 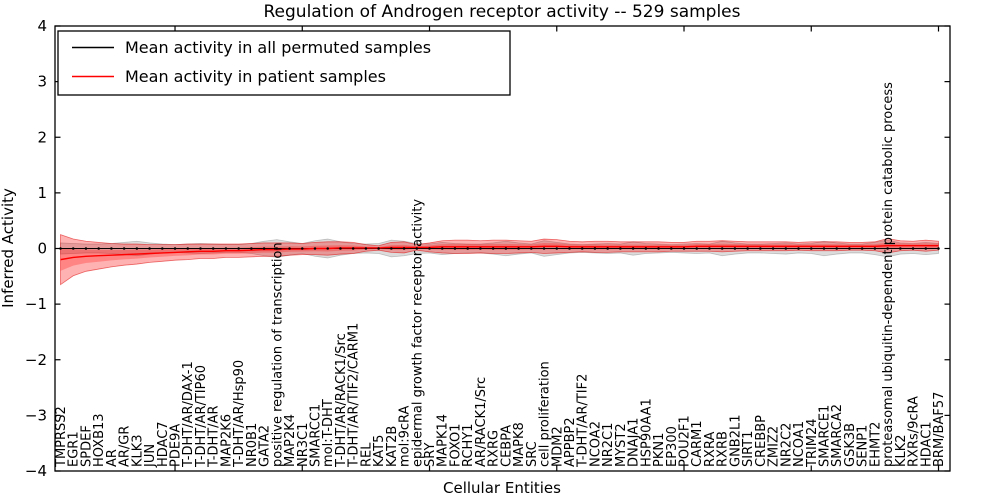 I want to click on x-category-label: SENP1, so click(x=863, y=446).